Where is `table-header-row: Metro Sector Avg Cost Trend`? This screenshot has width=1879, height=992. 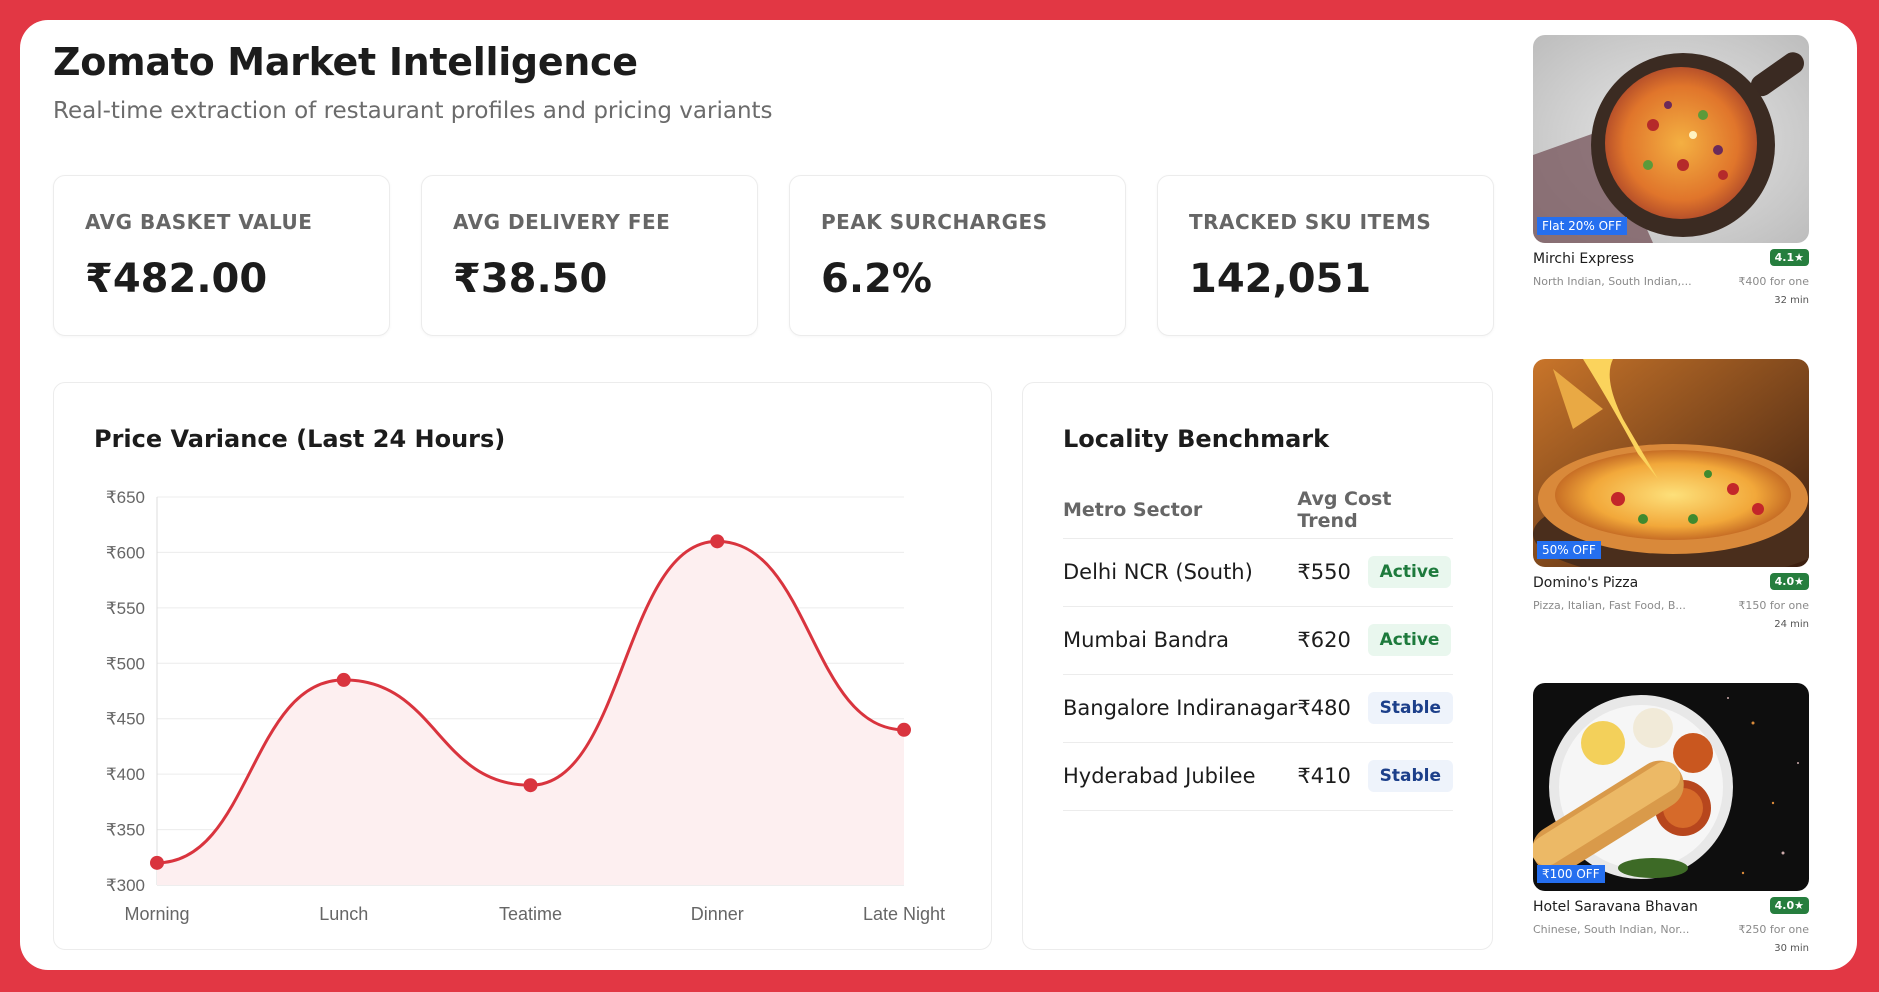
table-header-row: Metro Sector Avg Cost Trend is located at coordinates (1258, 511).